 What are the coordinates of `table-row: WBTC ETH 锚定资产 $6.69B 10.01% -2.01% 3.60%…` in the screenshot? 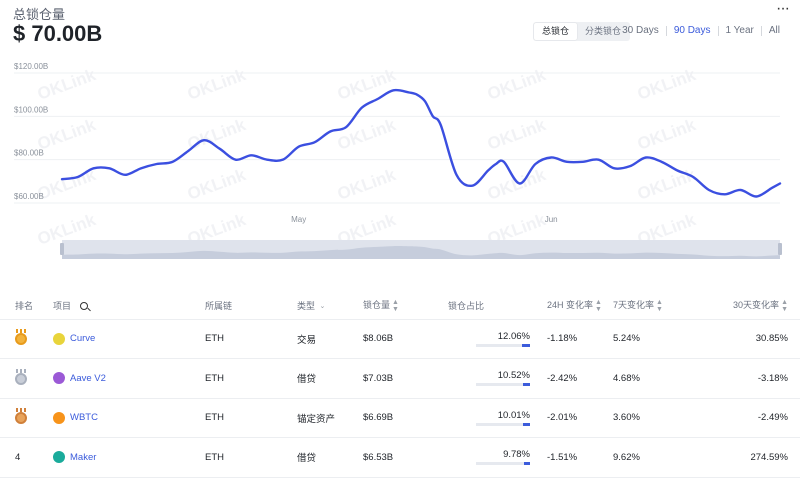 It's located at (400, 418).